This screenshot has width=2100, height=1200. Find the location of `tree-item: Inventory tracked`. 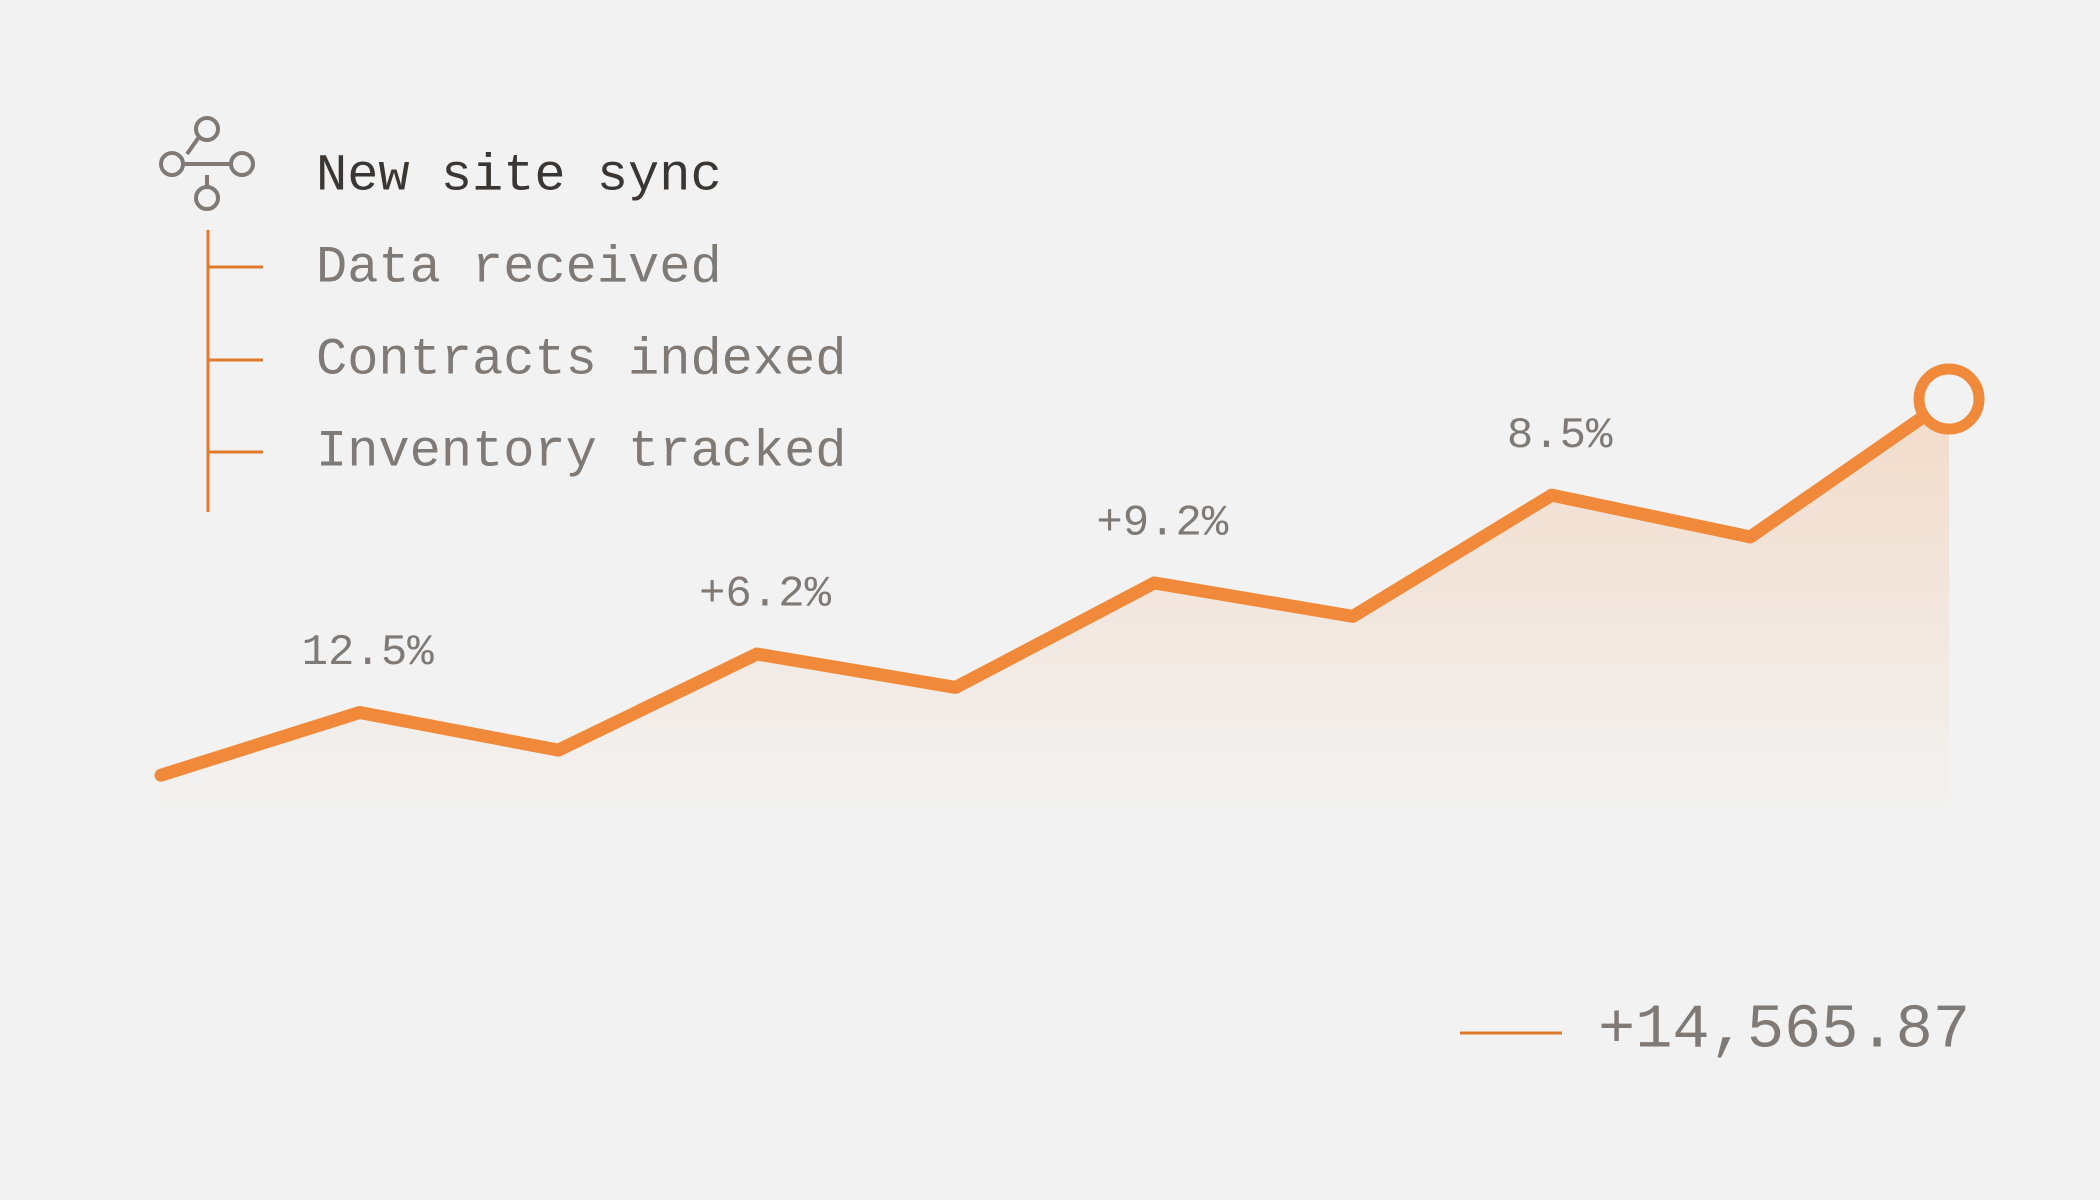

tree-item: Inventory tracked is located at coordinates (581, 452).